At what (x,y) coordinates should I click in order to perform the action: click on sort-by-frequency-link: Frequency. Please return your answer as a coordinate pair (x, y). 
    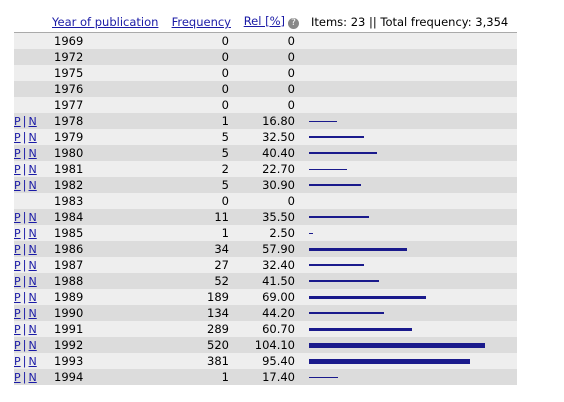
    Looking at the image, I should click on (201, 22).